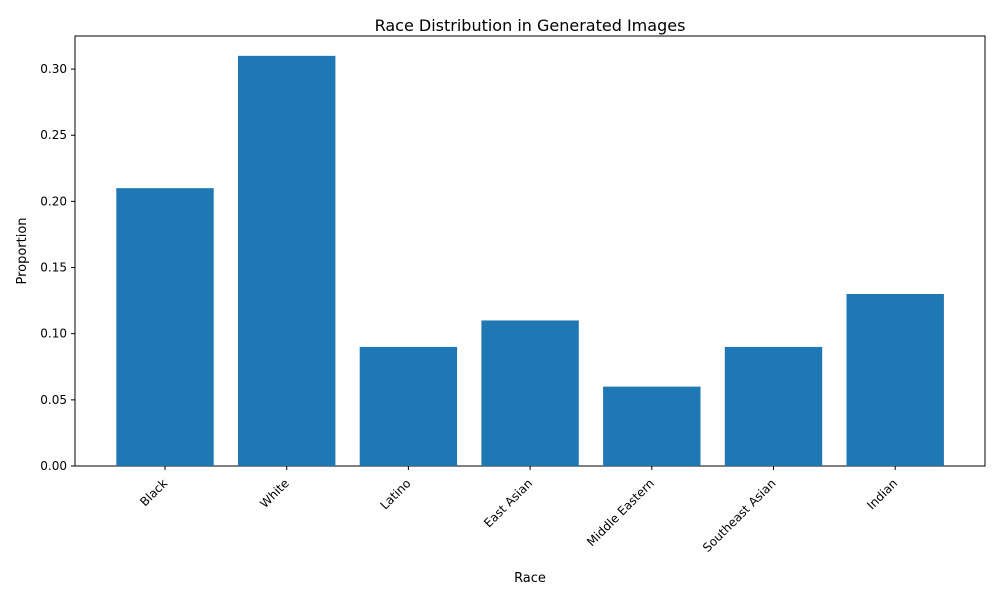 Image resolution: width=1000 pixels, height=604 pixels. I want to click on y-axis: 0.00 0.05 0.10 0.15 0.20 0.25 0.30, so click(57, 267).